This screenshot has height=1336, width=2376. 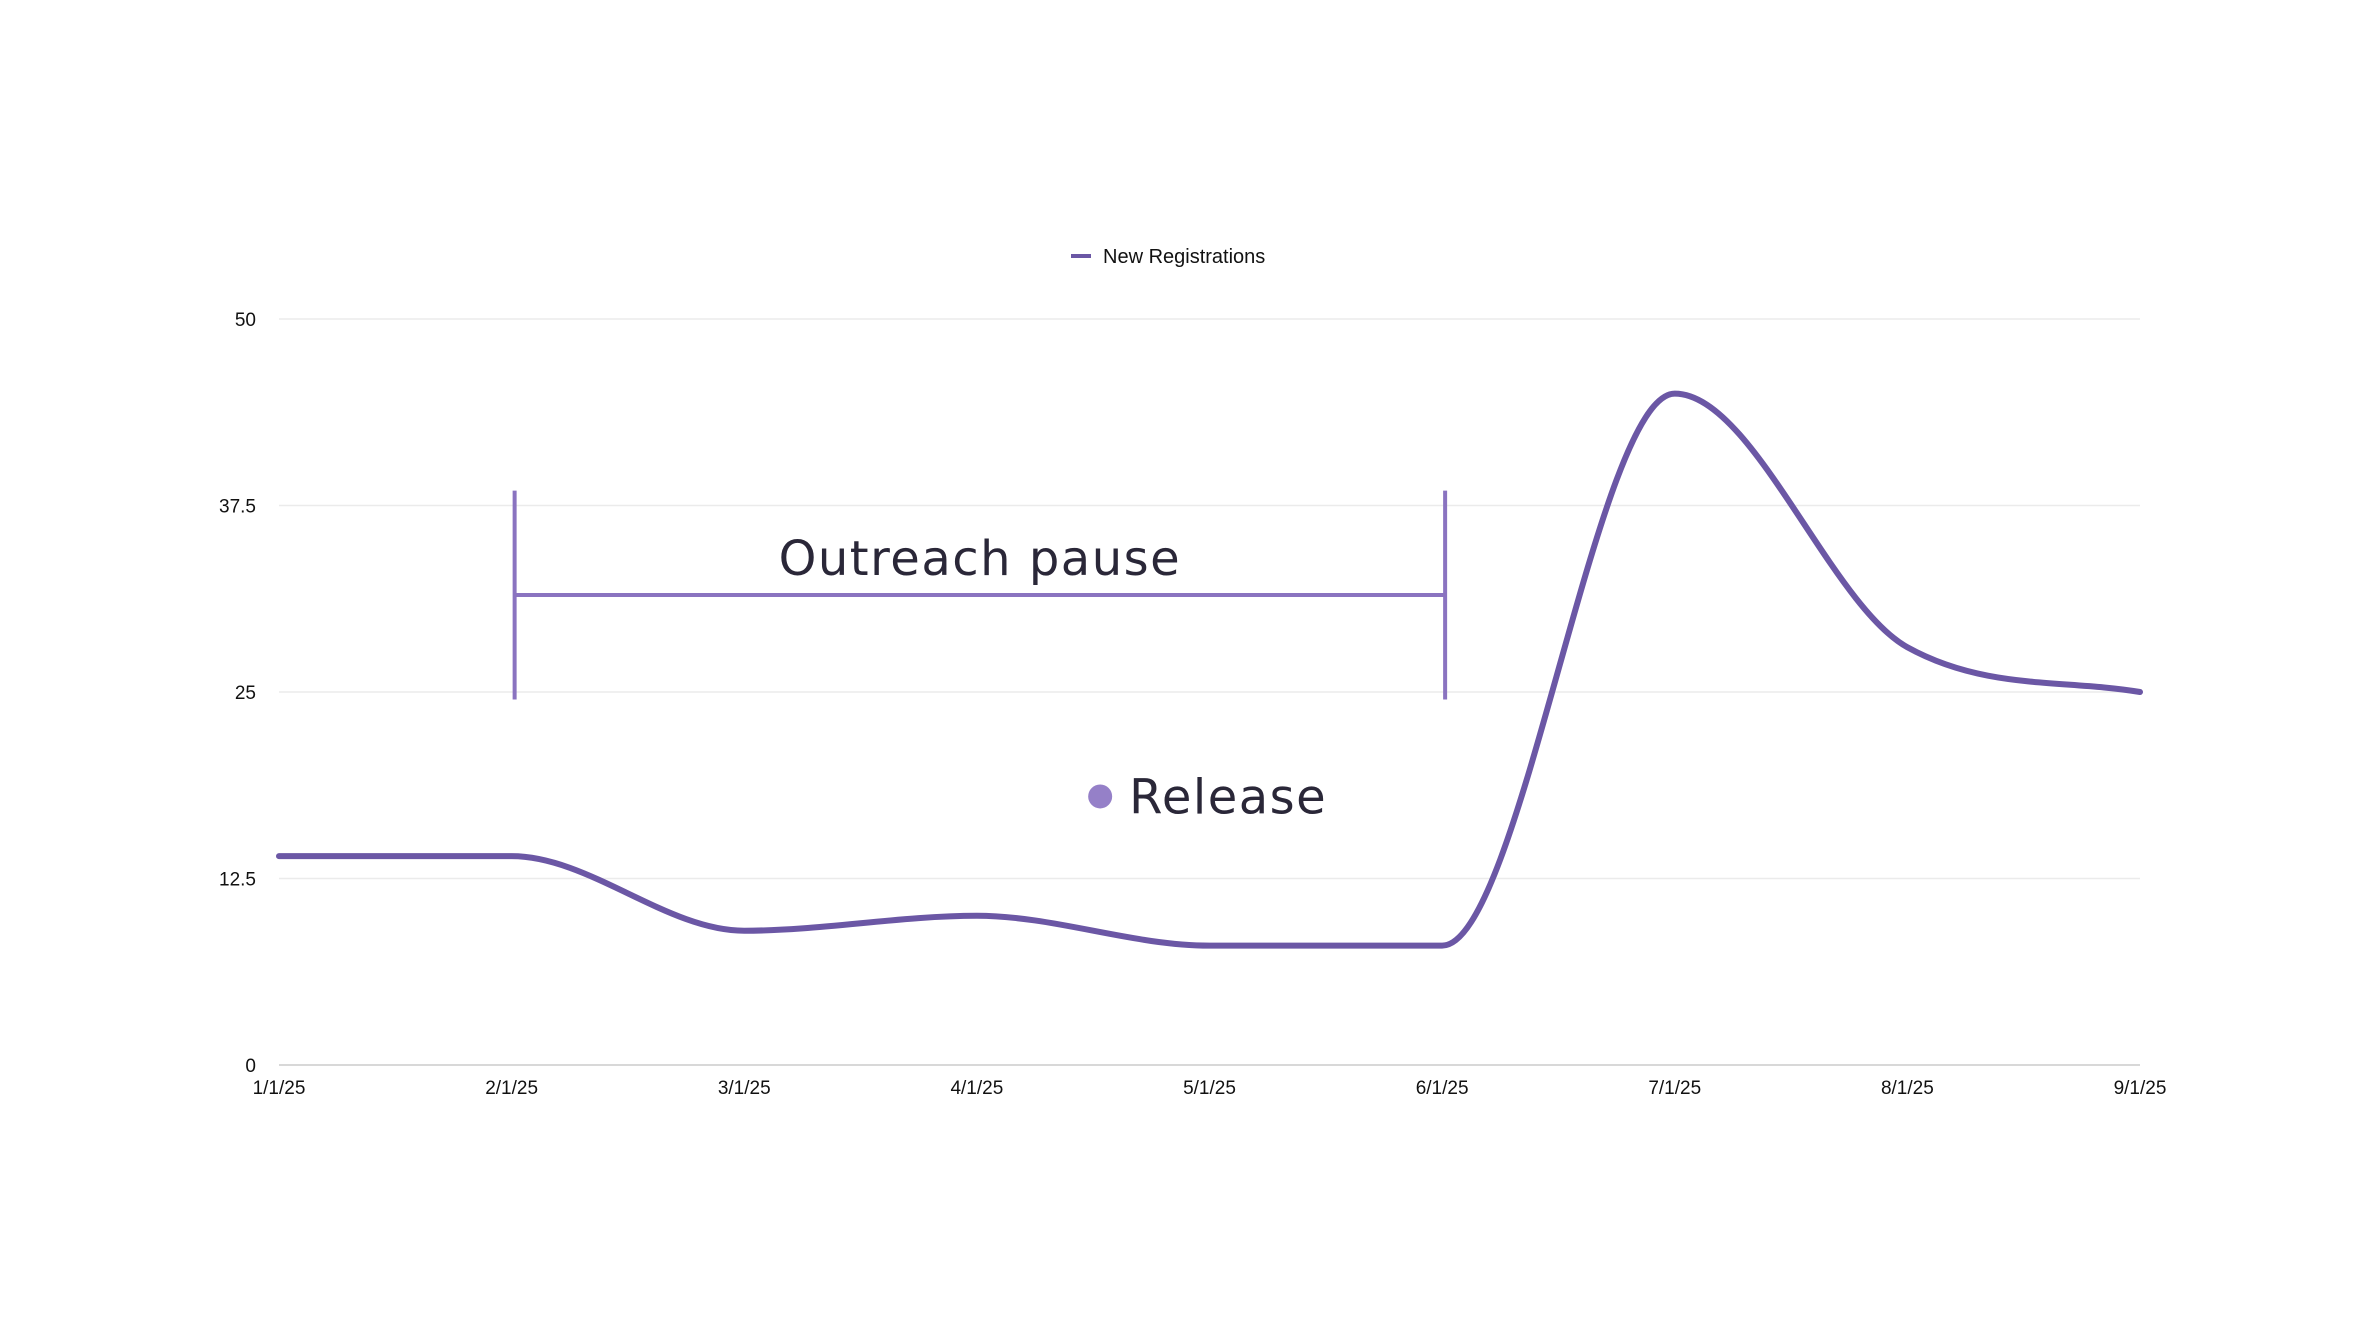 What do you see at coordinates (250, 1066) in the screenshot?
I see `y-tick-label: 0` at bounding box center [250, 1066].